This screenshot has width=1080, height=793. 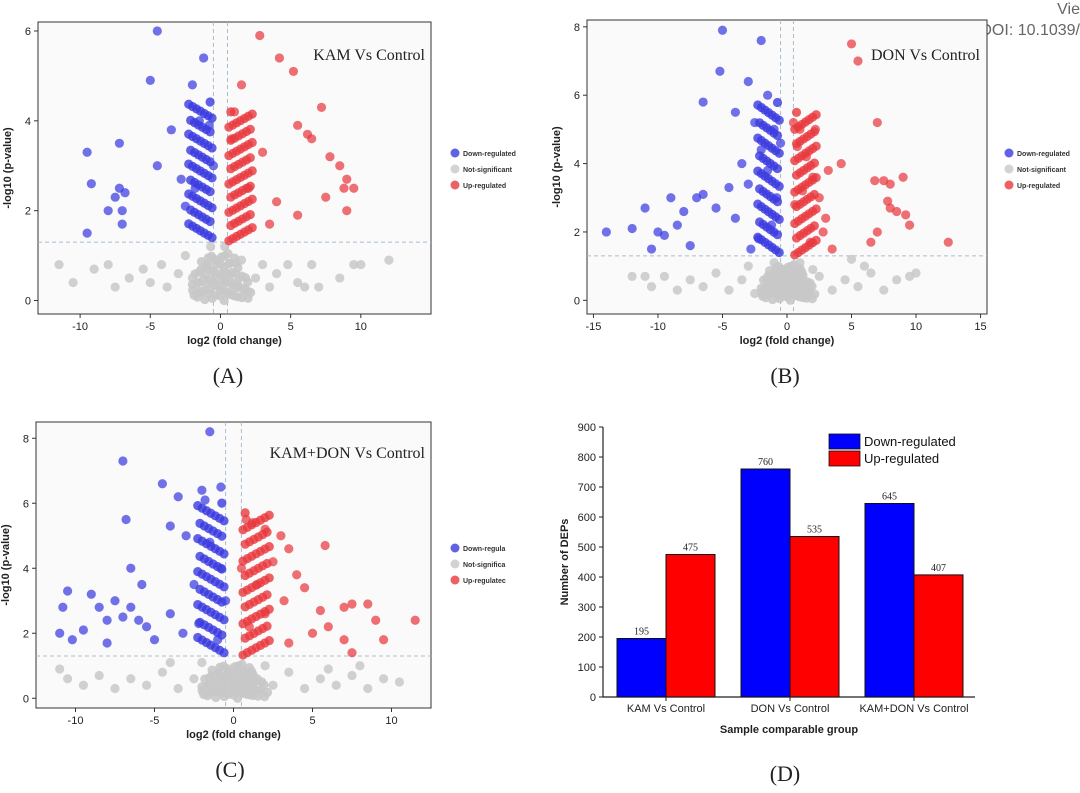 I want to click on view-text: Vie, so click(x=1068, y=9).